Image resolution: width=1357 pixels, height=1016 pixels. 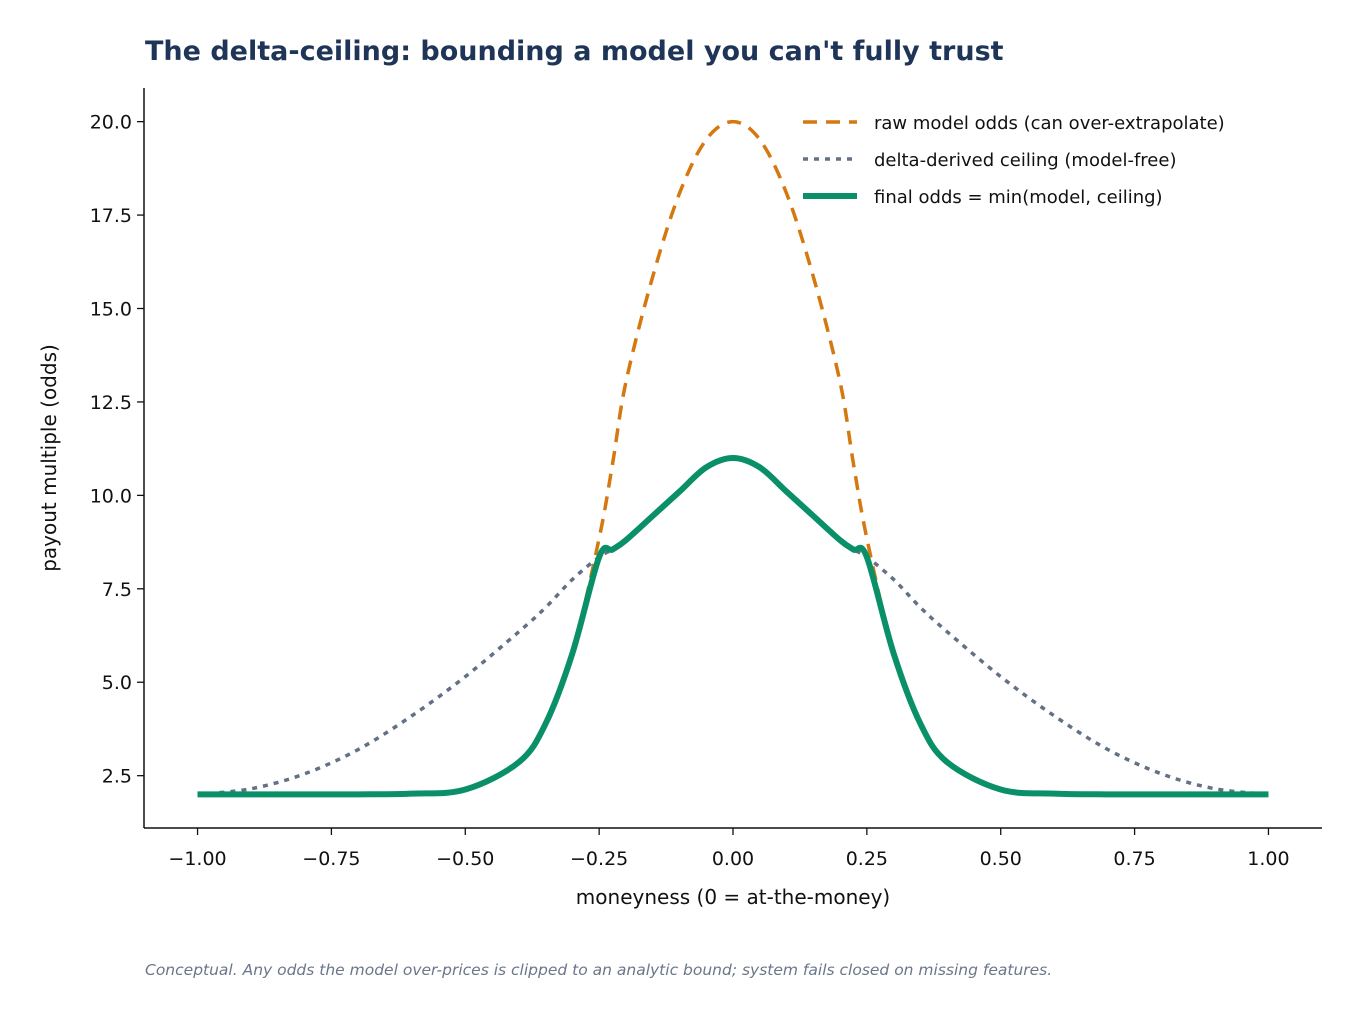 I want to click on x-tick-label: −0.75, so click(x=331, y=859).